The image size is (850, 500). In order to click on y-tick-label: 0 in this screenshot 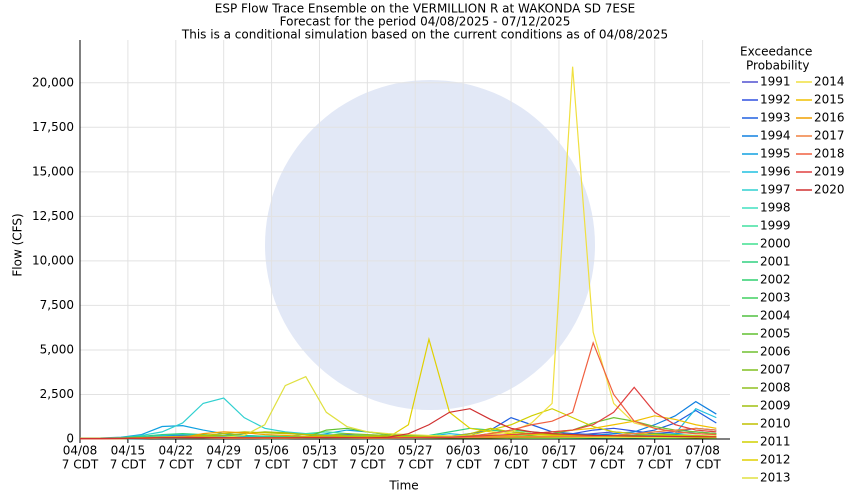, I will do `click(70, 439)`.